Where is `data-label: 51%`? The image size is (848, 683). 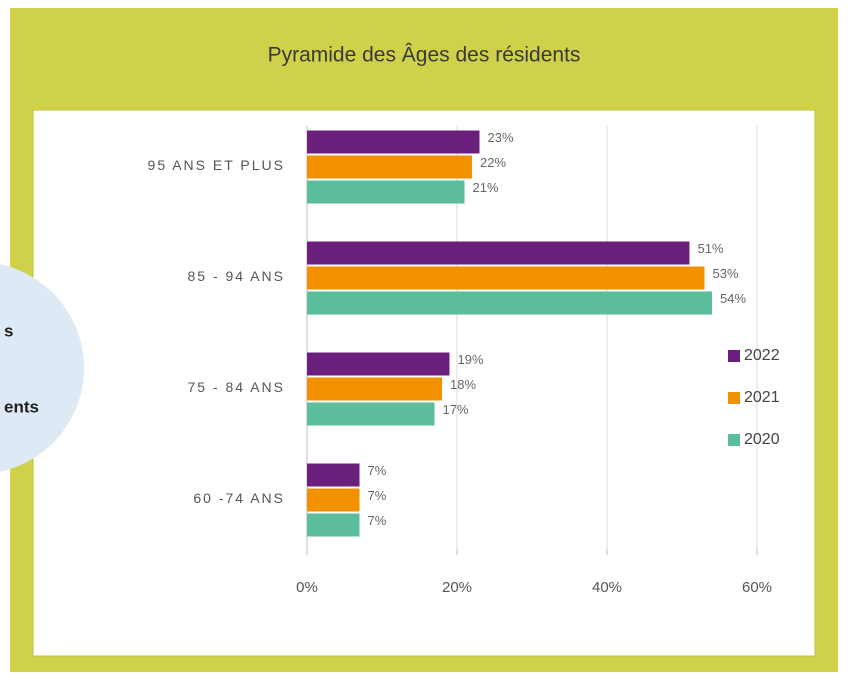 data-label: 51% is located at coordinates (711, 248).